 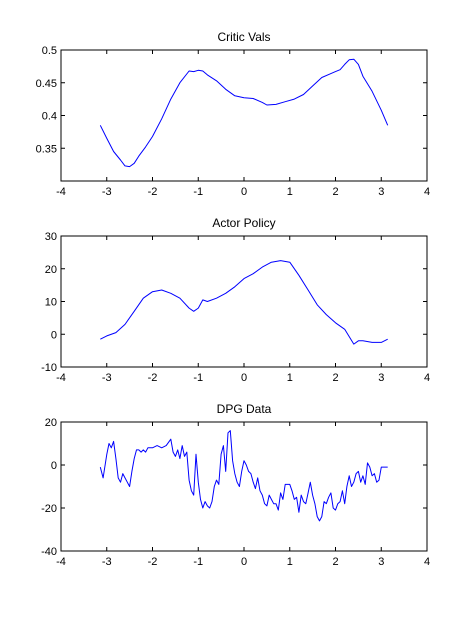 I want to click on y-tick-label: -10, so click(x=49, y=368).